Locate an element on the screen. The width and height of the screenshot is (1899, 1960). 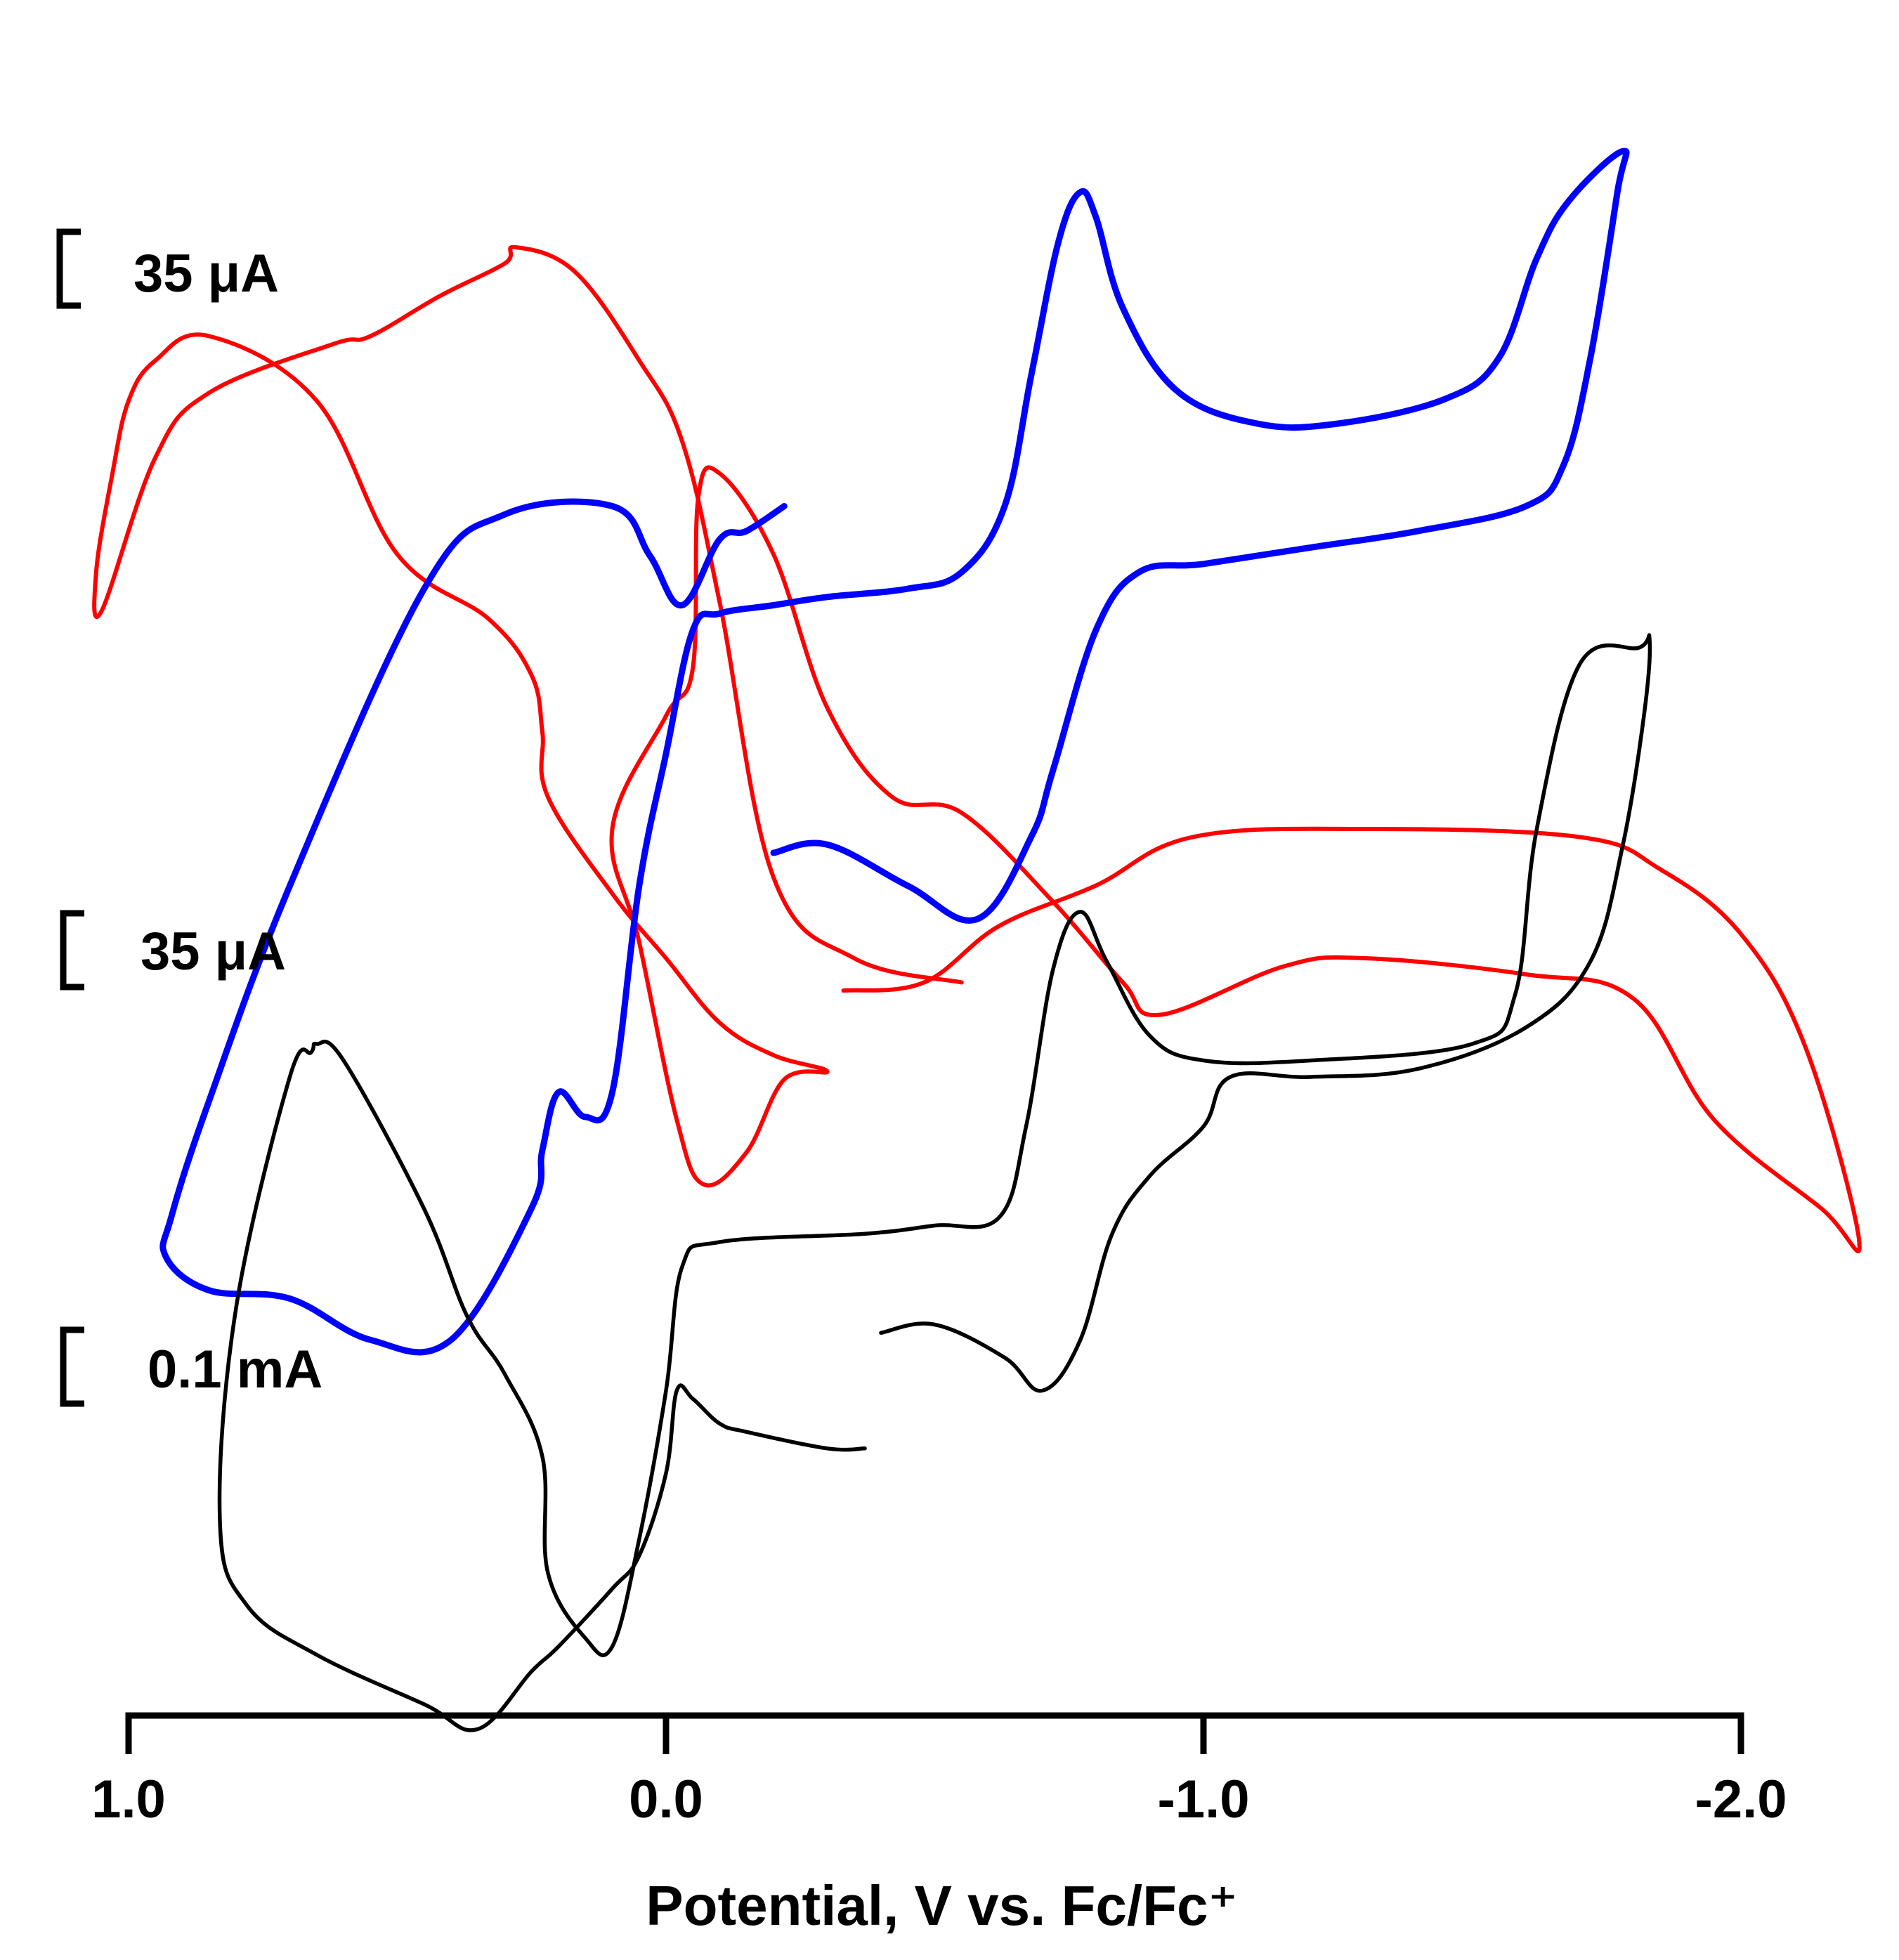
scale-bars-layer: 35 μA 35 μA 0.1 mA is located at coordinates (189, 817).